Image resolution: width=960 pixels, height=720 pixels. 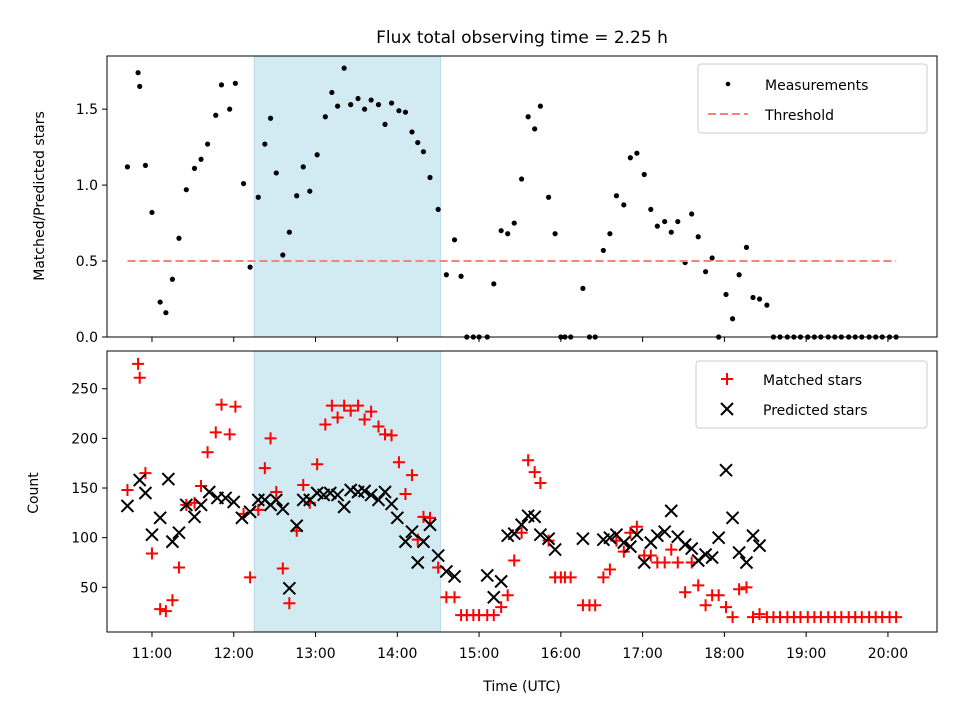 What do you see at coordinates (812, 98) in the screenshot?
I see `top-legend-box` at bounding box center [812, 98].